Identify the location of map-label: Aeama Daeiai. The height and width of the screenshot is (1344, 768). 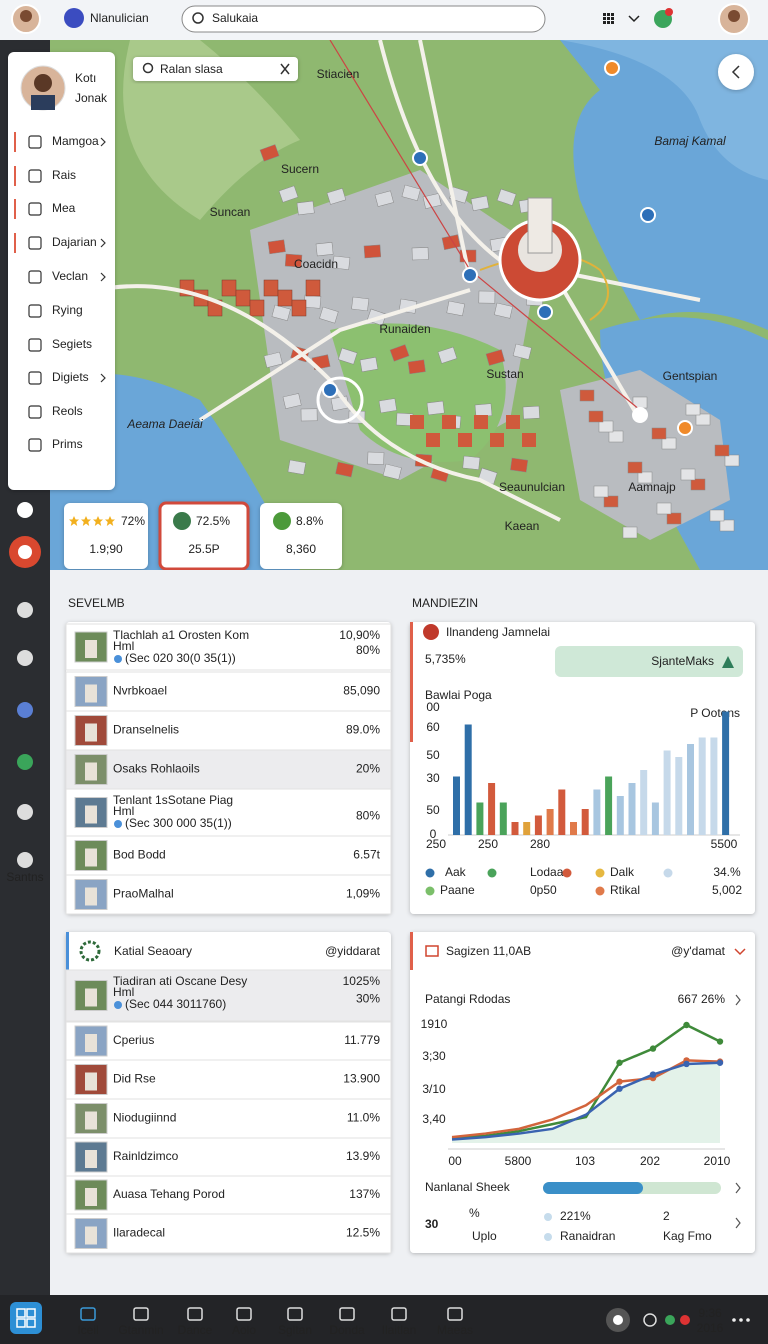
(164, 424).